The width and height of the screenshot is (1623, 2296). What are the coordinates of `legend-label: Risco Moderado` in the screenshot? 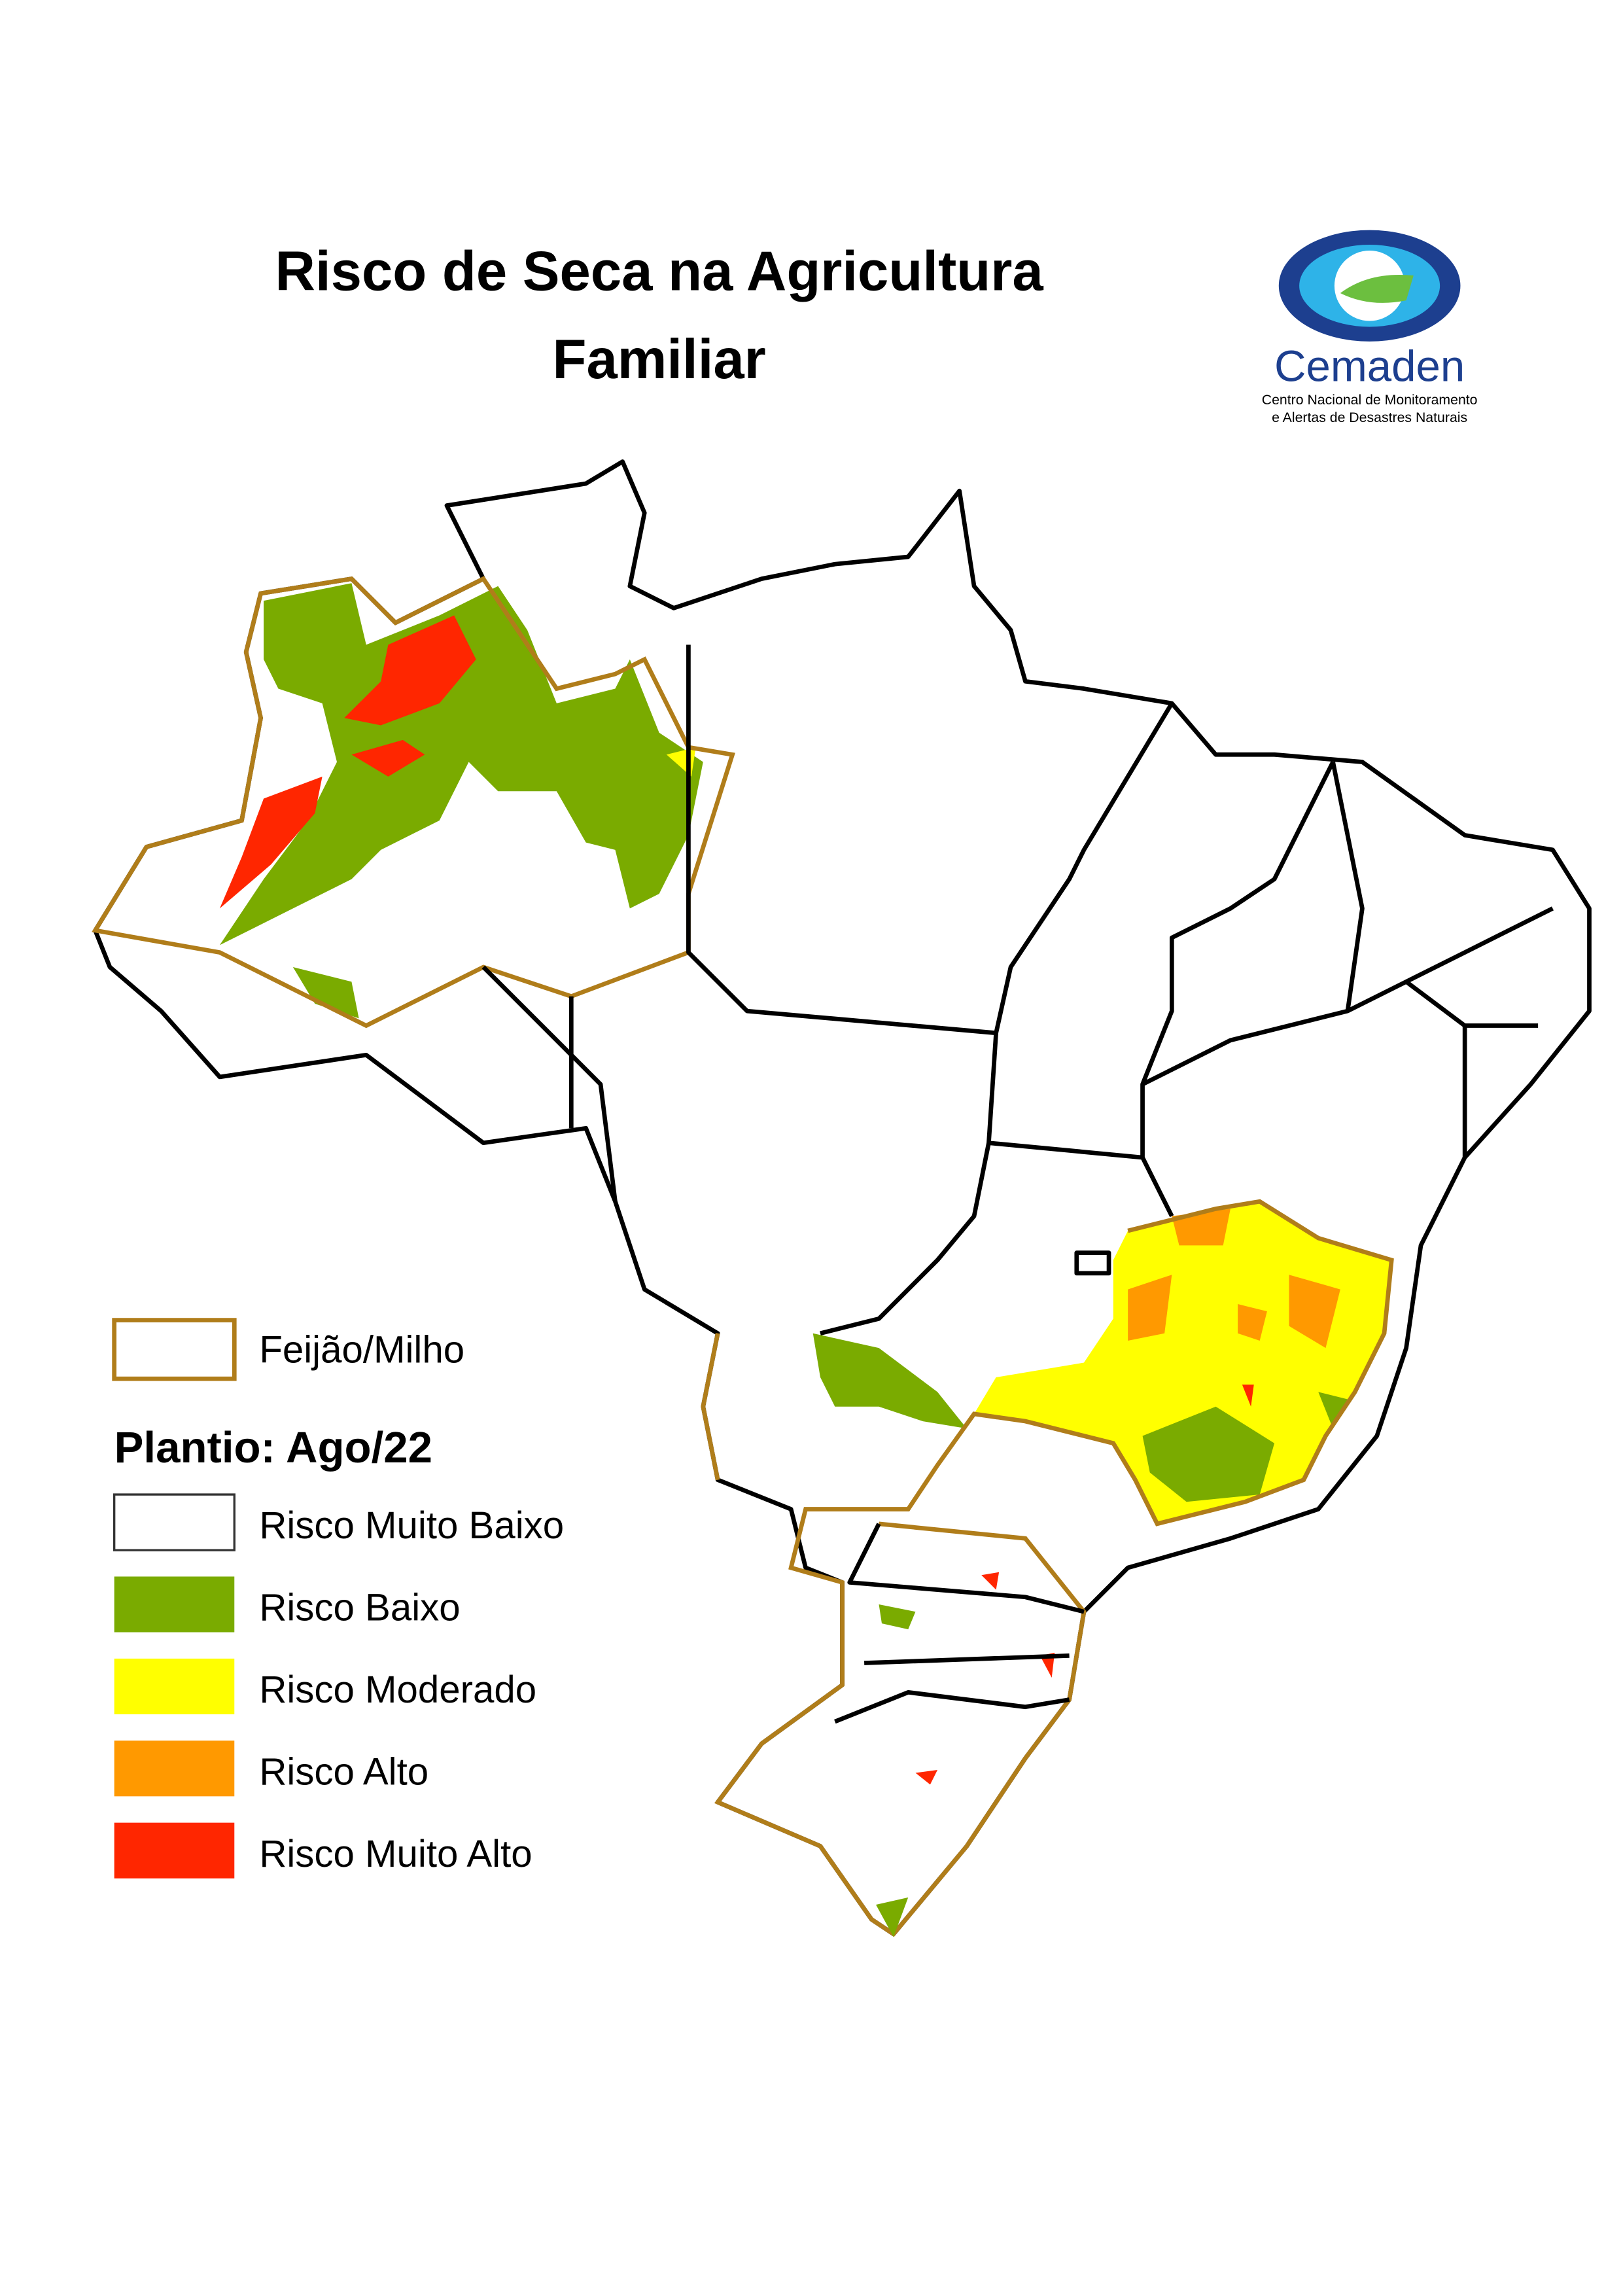 It's located at (398, 1690).